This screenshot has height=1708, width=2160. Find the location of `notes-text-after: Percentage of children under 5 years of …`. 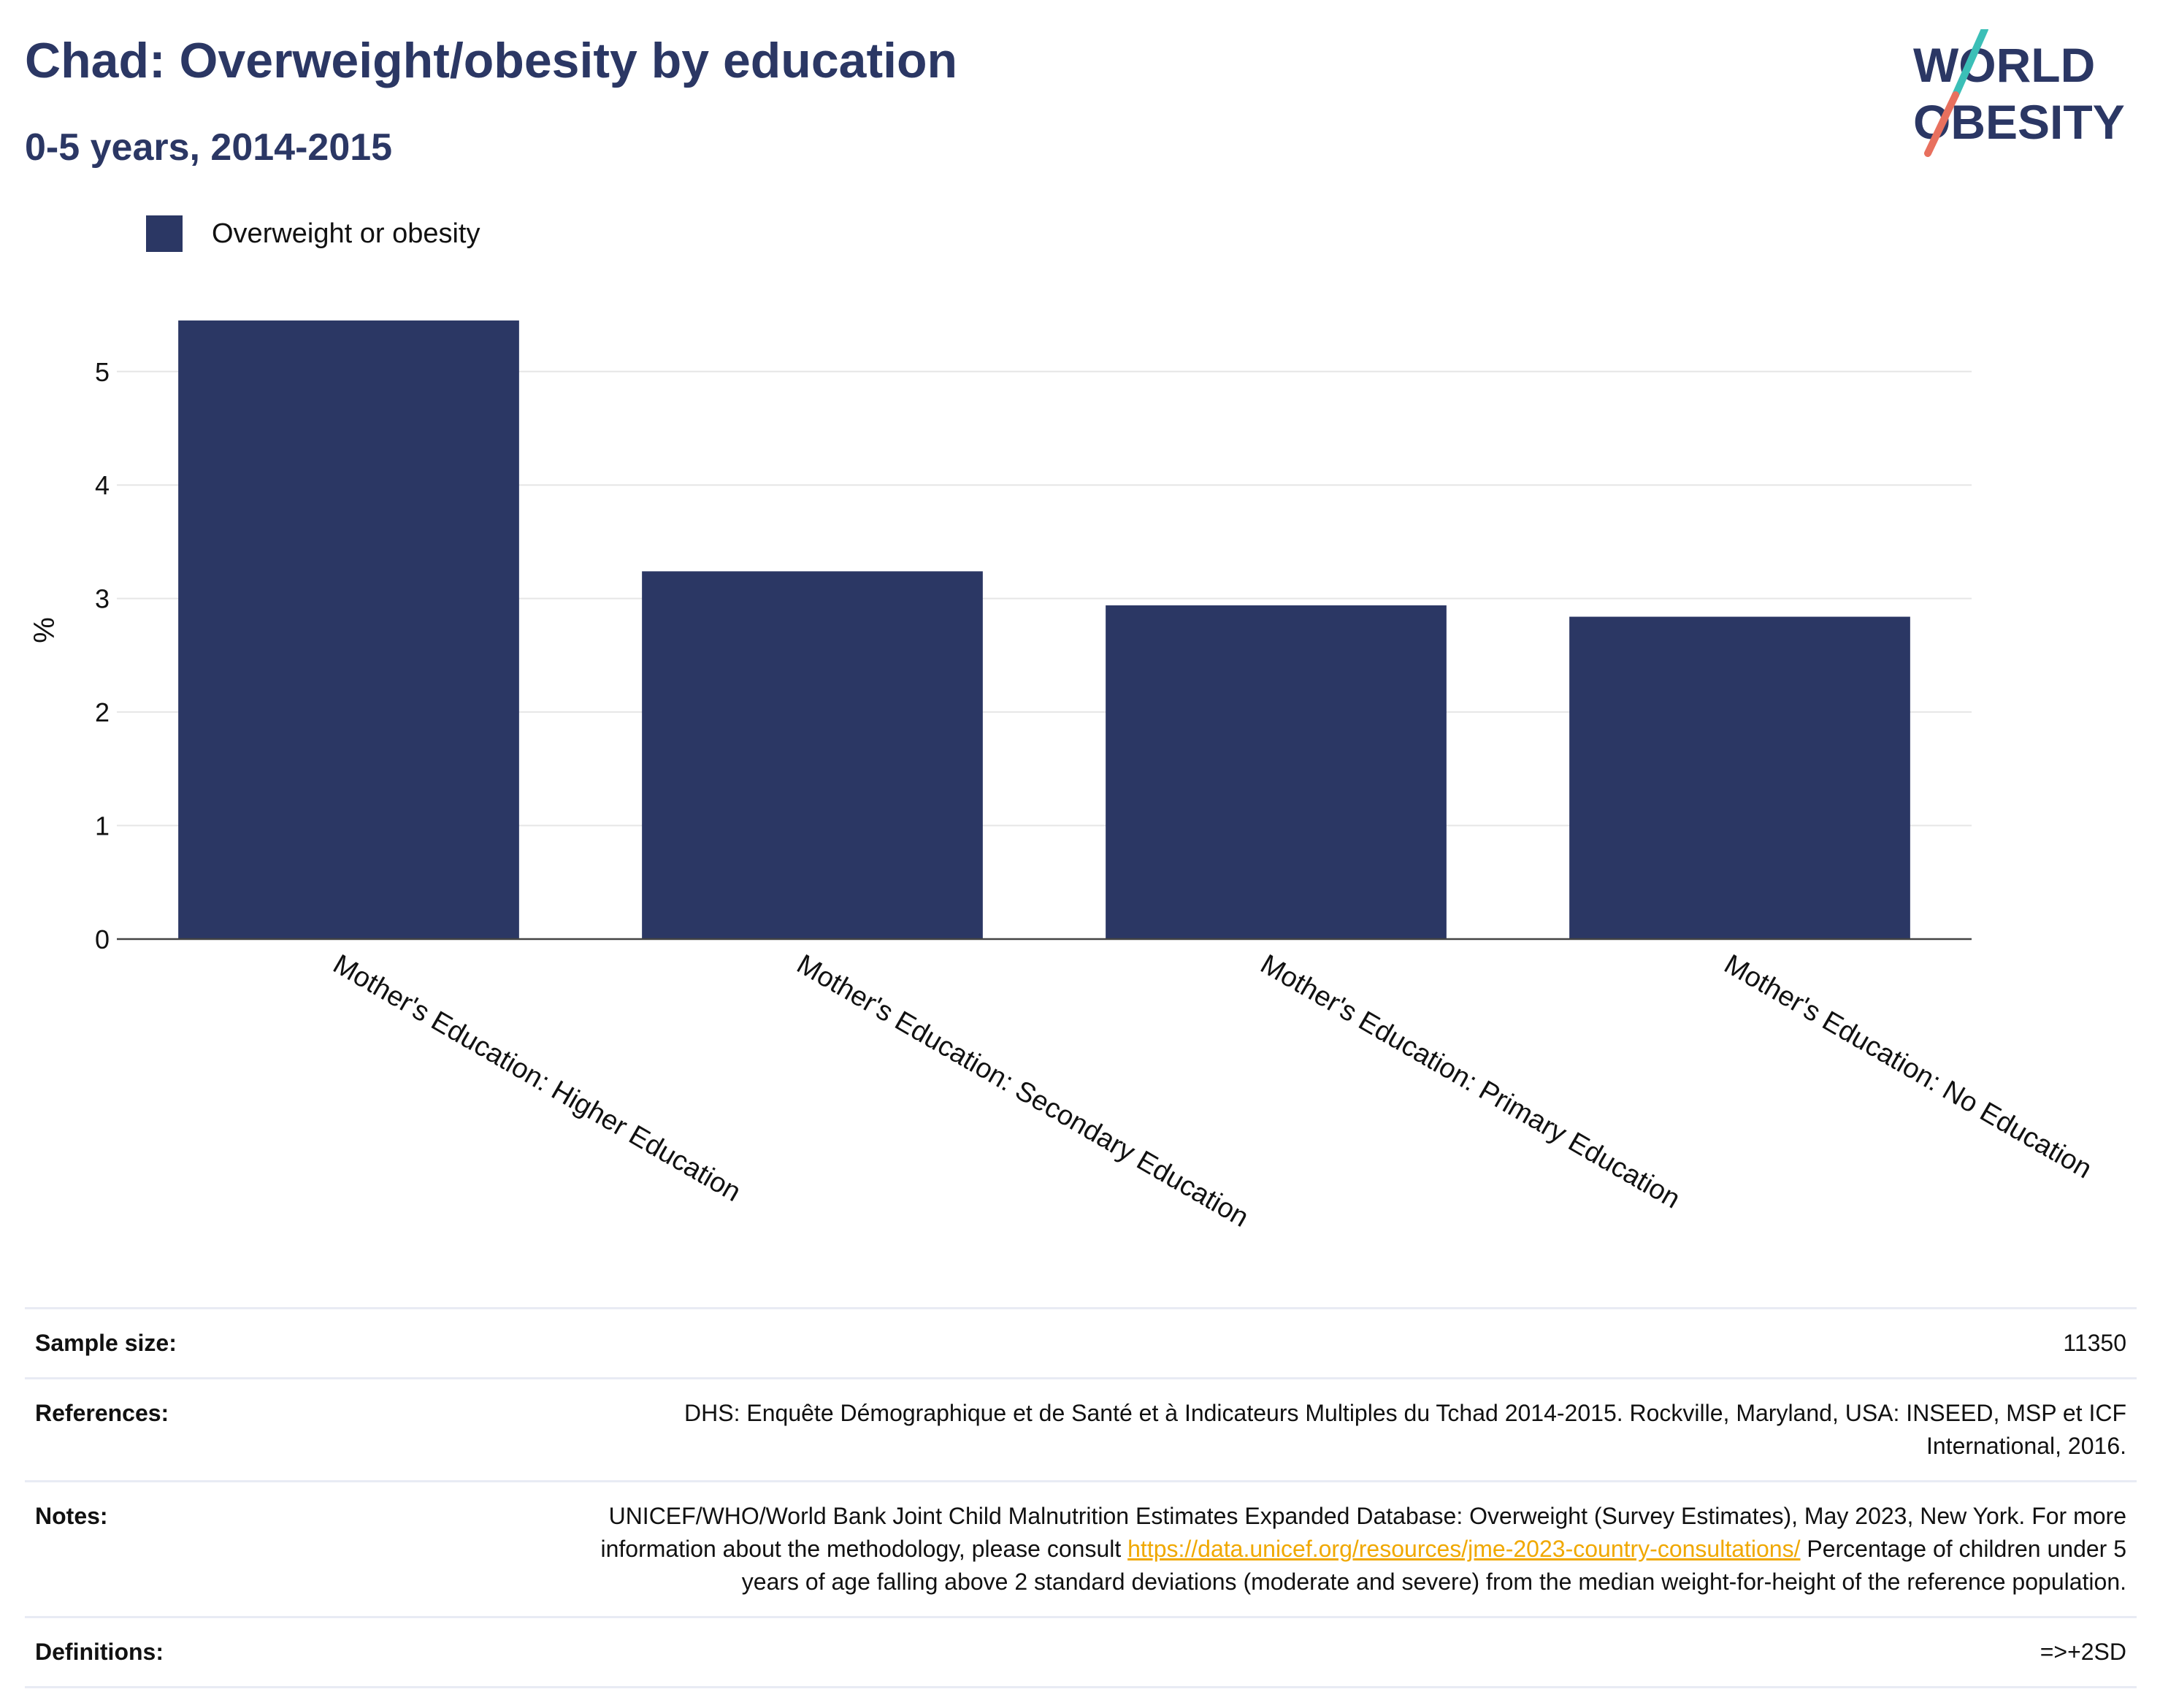

notes-text-after: Percentage of children under 5 years of … is located at coordinates (1433, 1565).